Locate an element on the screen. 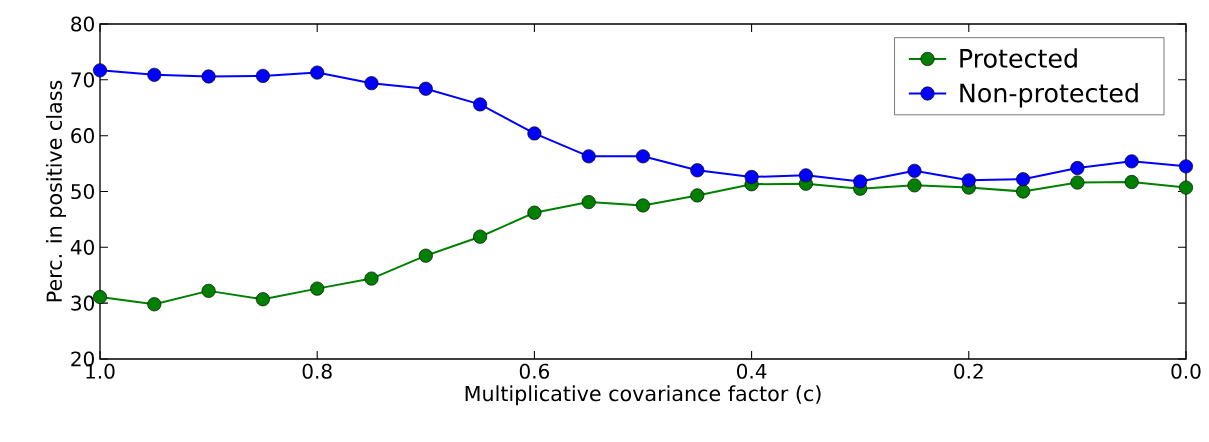 Image resolution: width=1209 pixels, height=442 pixels. x-axis-title: Multiplicative covariance factor (c) is located at coordinates (643, 395).